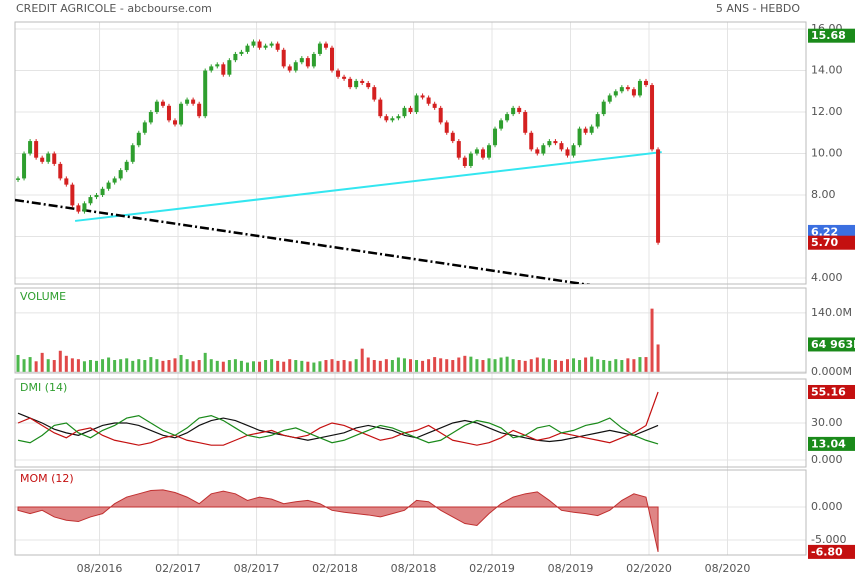 The image size is (855, 580). Describe the element at coordinates (824, 231) in the screenshot. I see `value-box-label: 6.22` at that location.